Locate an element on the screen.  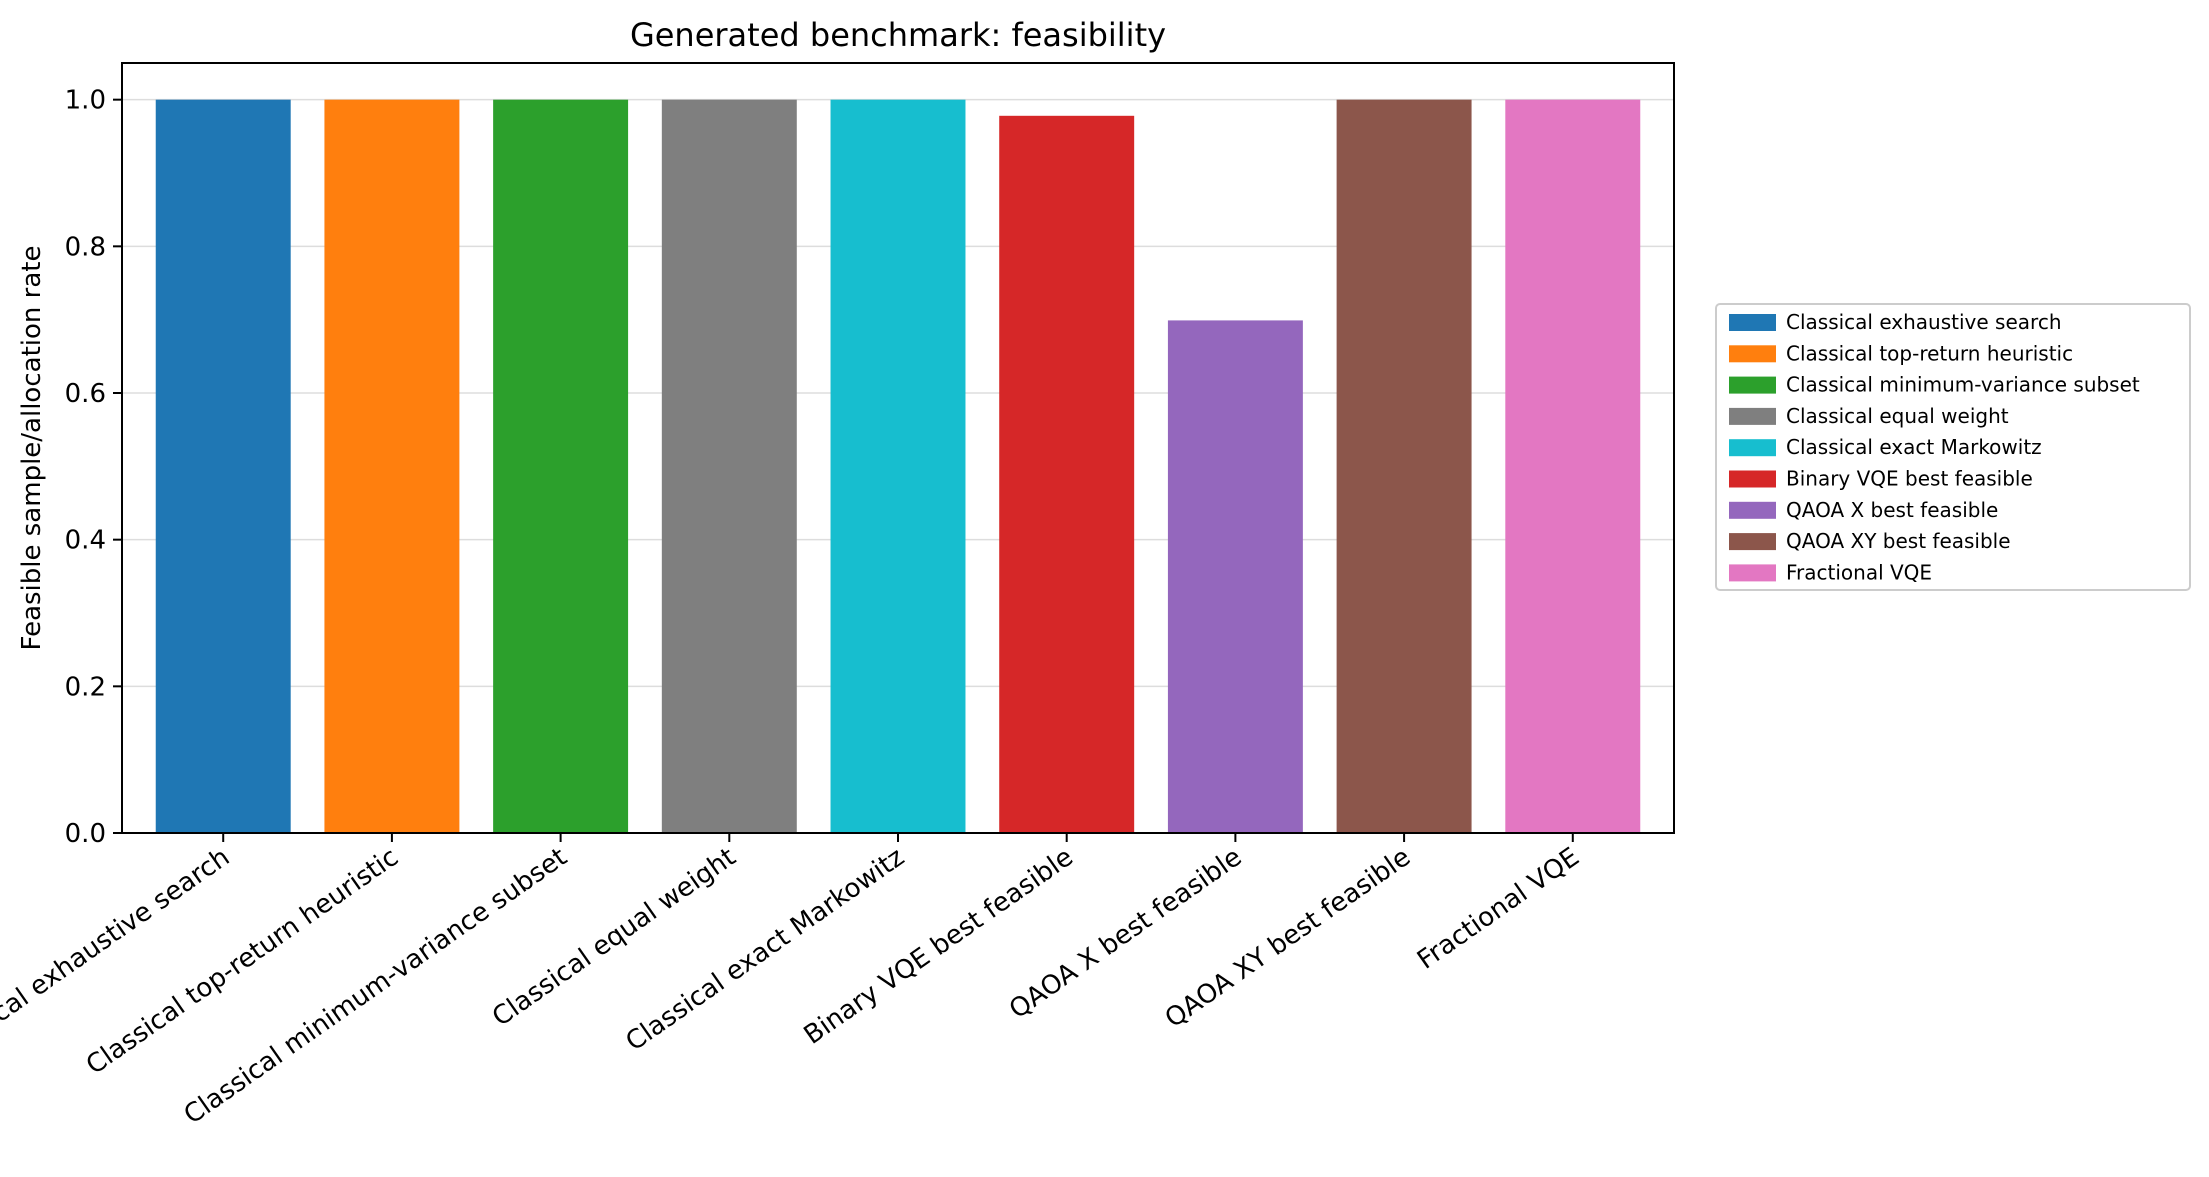
legend-entry: Classical equal weight is located at coordinates (1897, 416).